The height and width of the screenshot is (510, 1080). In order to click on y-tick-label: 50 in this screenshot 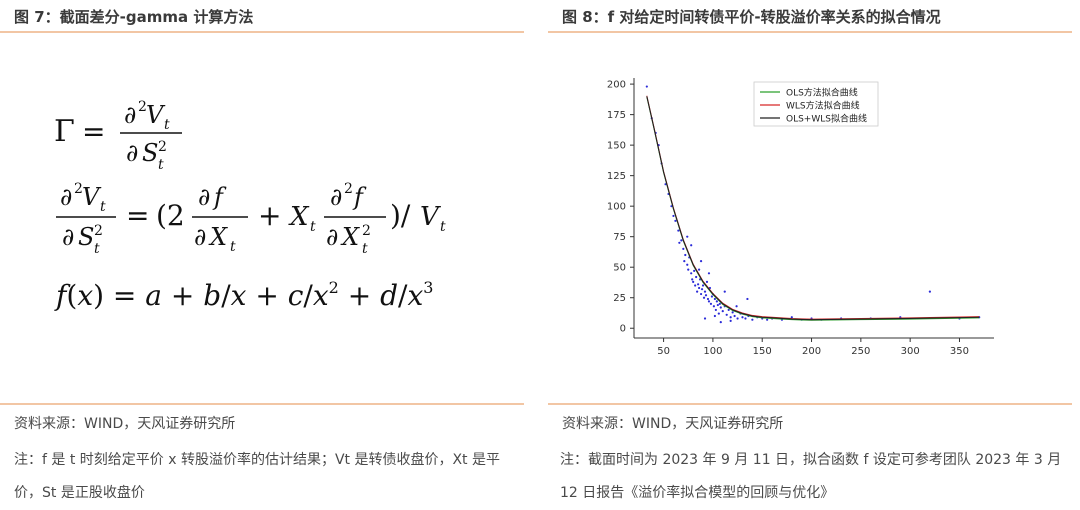, I will do `click(619, 268)`.